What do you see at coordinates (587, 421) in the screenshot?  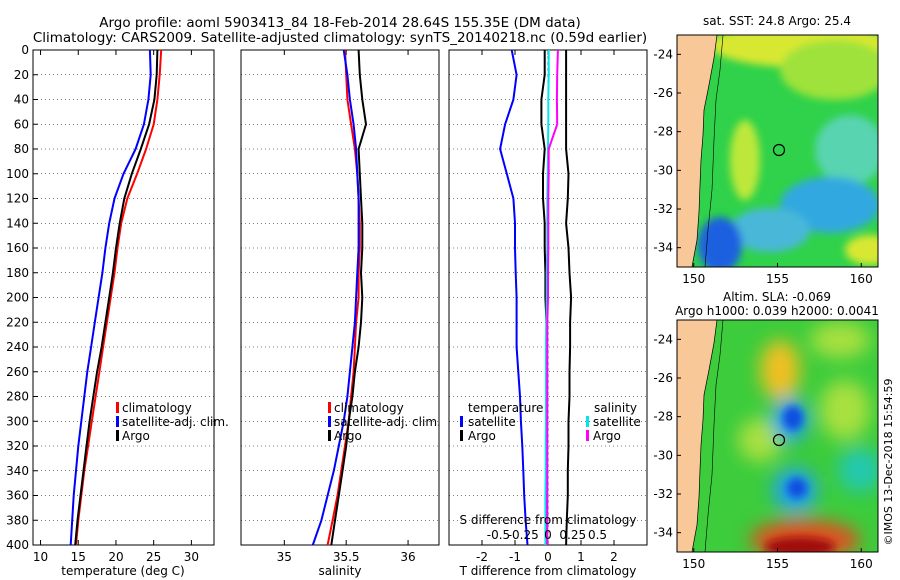 I see `legend-swatch-sal-satellite` at bounding box center [587, 421].